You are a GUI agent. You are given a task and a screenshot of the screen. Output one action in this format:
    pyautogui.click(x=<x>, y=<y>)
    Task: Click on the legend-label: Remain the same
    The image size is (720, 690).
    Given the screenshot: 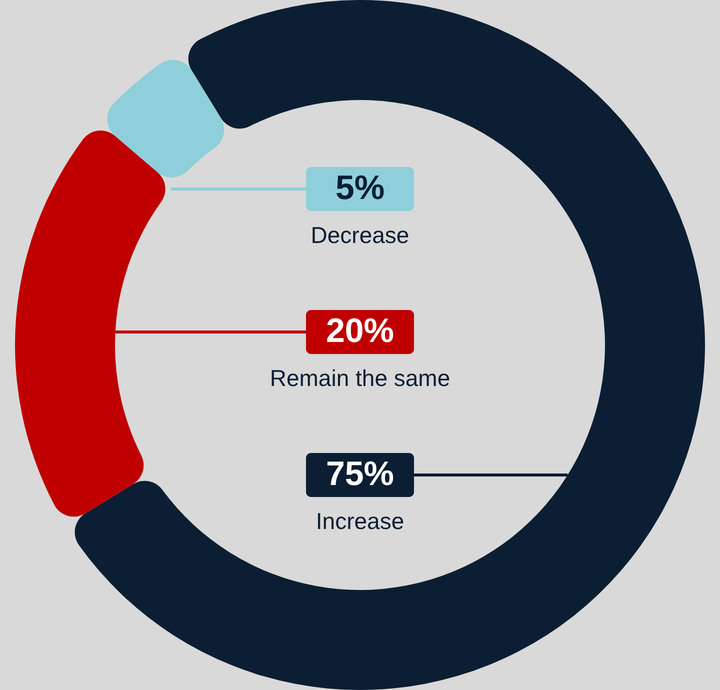 What is the action you would take?
    pyautogui.click(x=360, y=378)
    